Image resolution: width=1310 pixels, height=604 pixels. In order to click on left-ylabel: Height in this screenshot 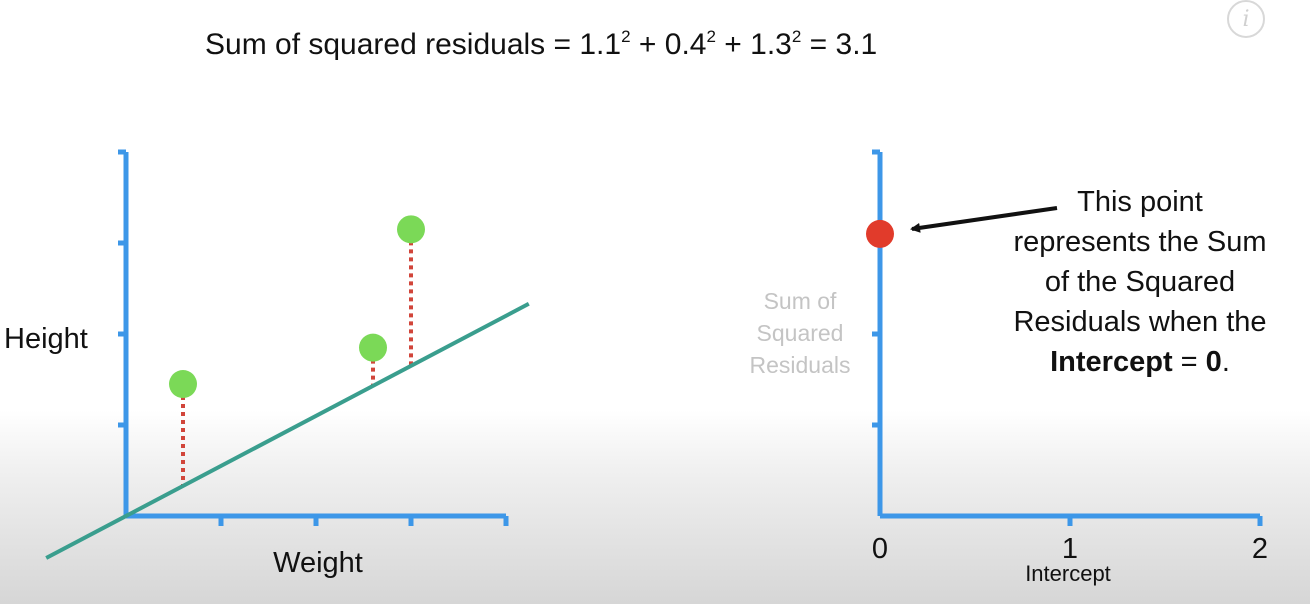, I will do `click(46, 339)`.